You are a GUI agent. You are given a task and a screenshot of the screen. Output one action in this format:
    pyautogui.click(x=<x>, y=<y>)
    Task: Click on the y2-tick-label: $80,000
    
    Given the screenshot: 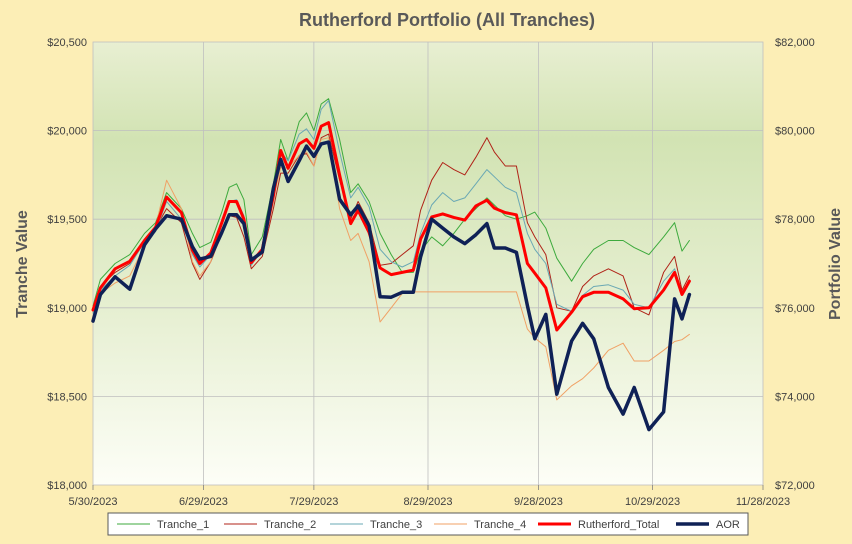 What is the action you would take?
    pyautogui.click(x=795, y=132)
    